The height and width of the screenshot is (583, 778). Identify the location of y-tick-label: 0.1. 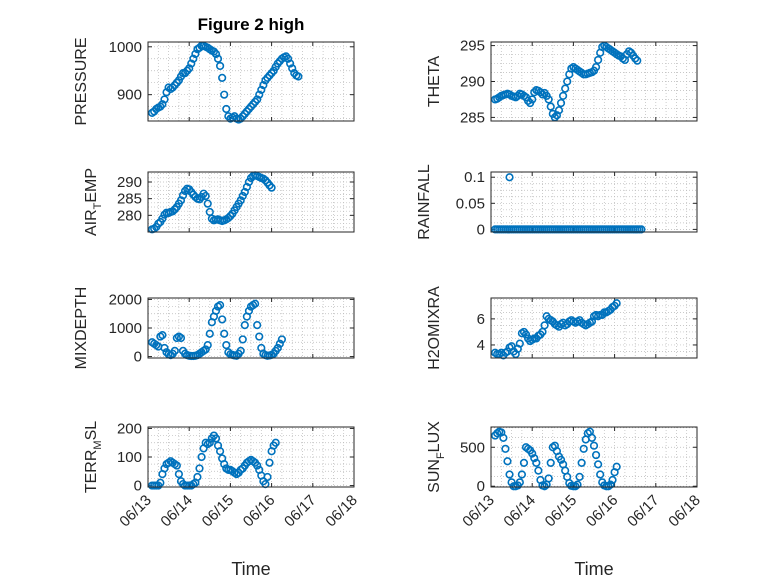
(474, 177).